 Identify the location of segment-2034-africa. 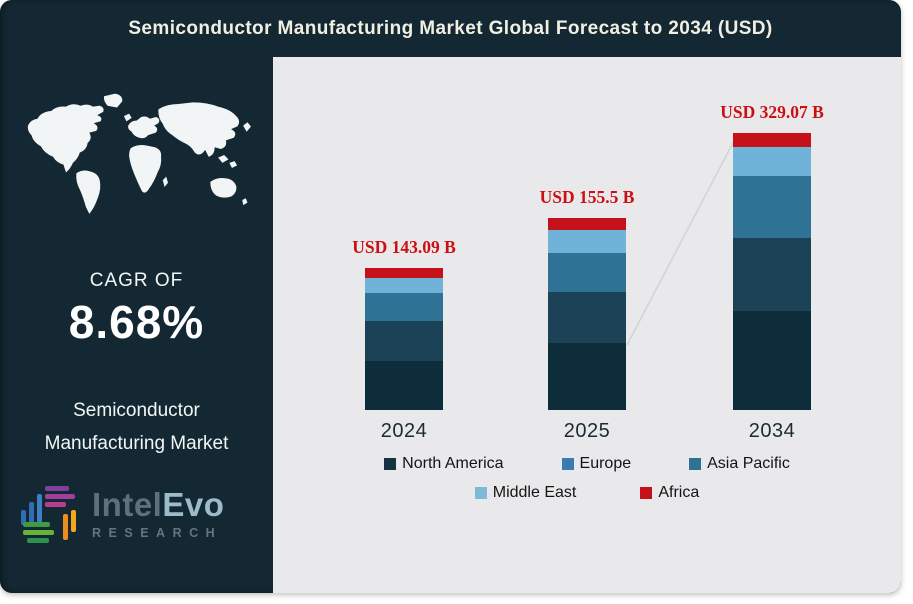
(772, 140).